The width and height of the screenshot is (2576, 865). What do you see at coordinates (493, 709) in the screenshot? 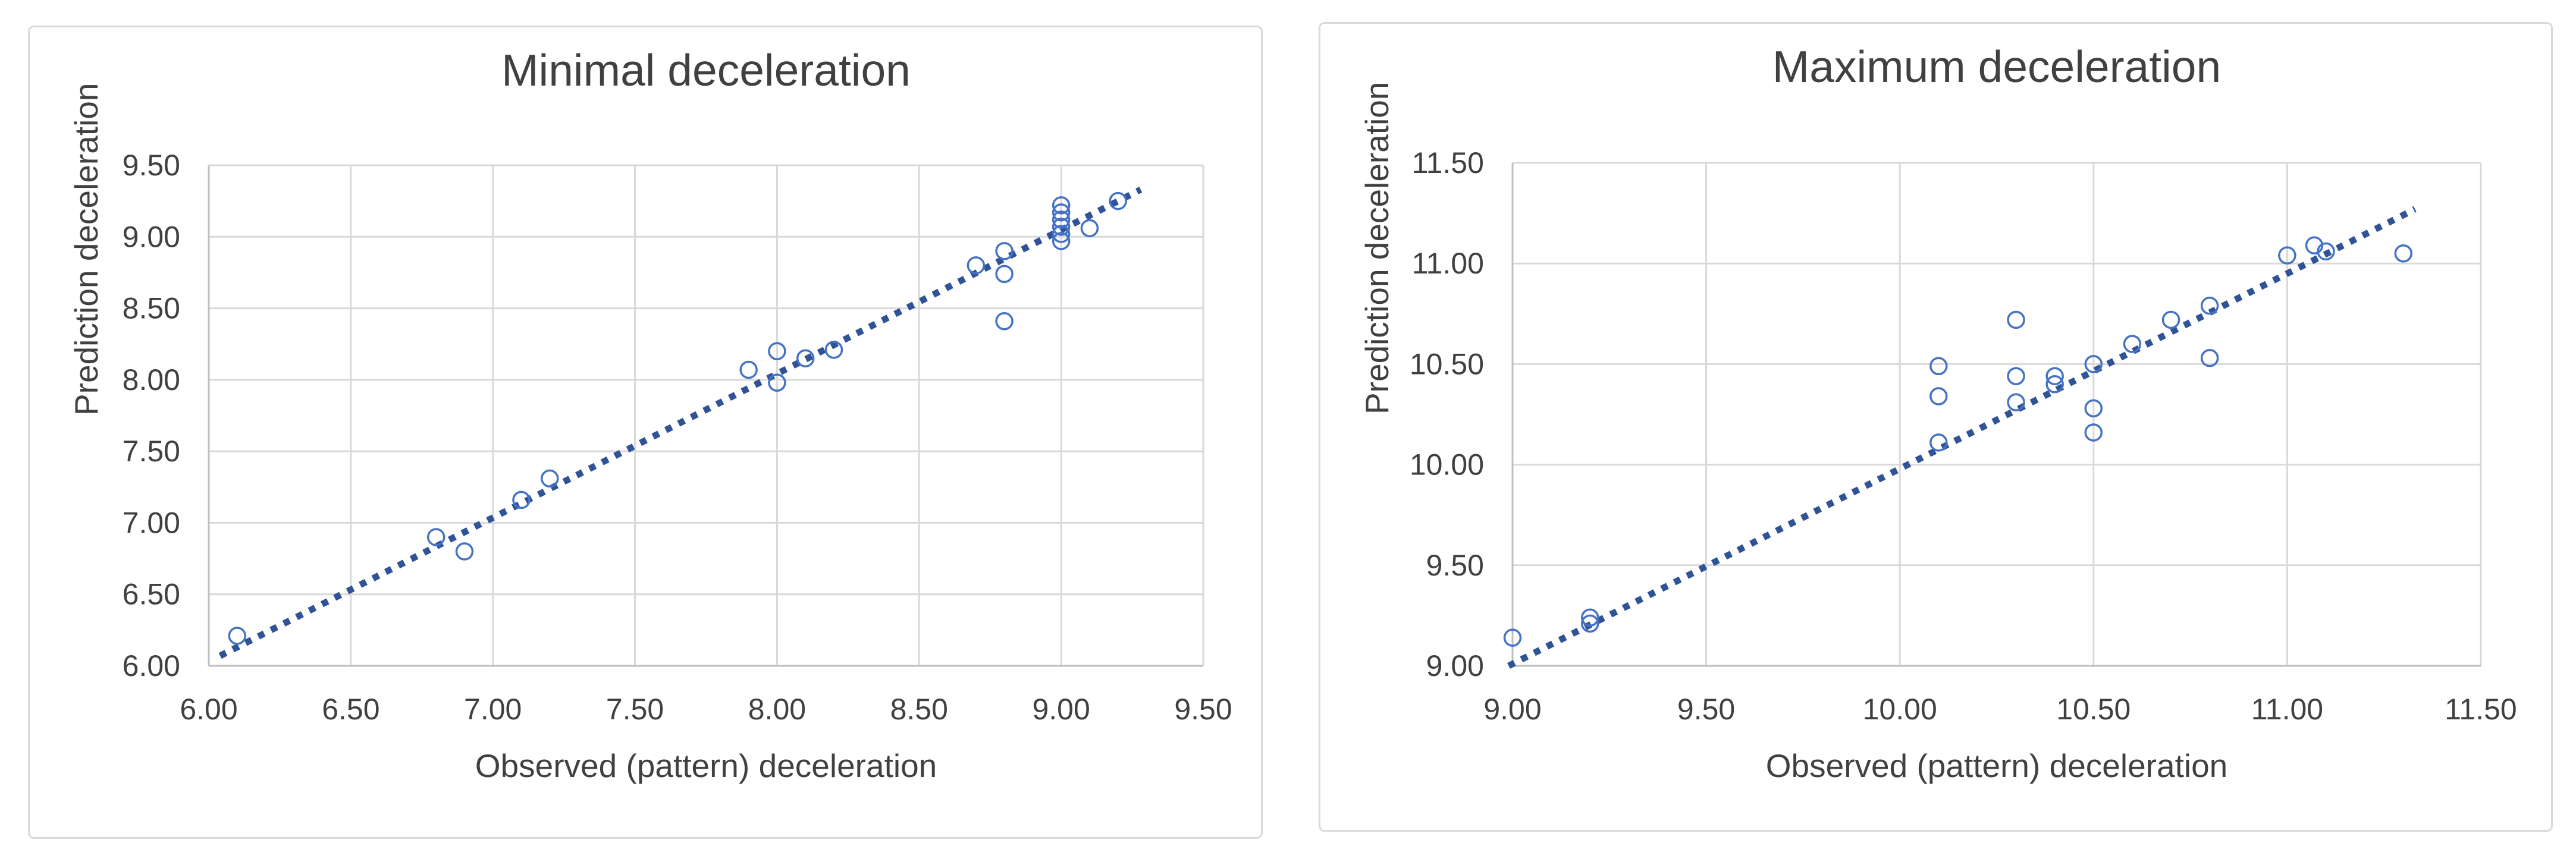
I see `x-tick-label: 7.00` at bounding box center [493, 709].